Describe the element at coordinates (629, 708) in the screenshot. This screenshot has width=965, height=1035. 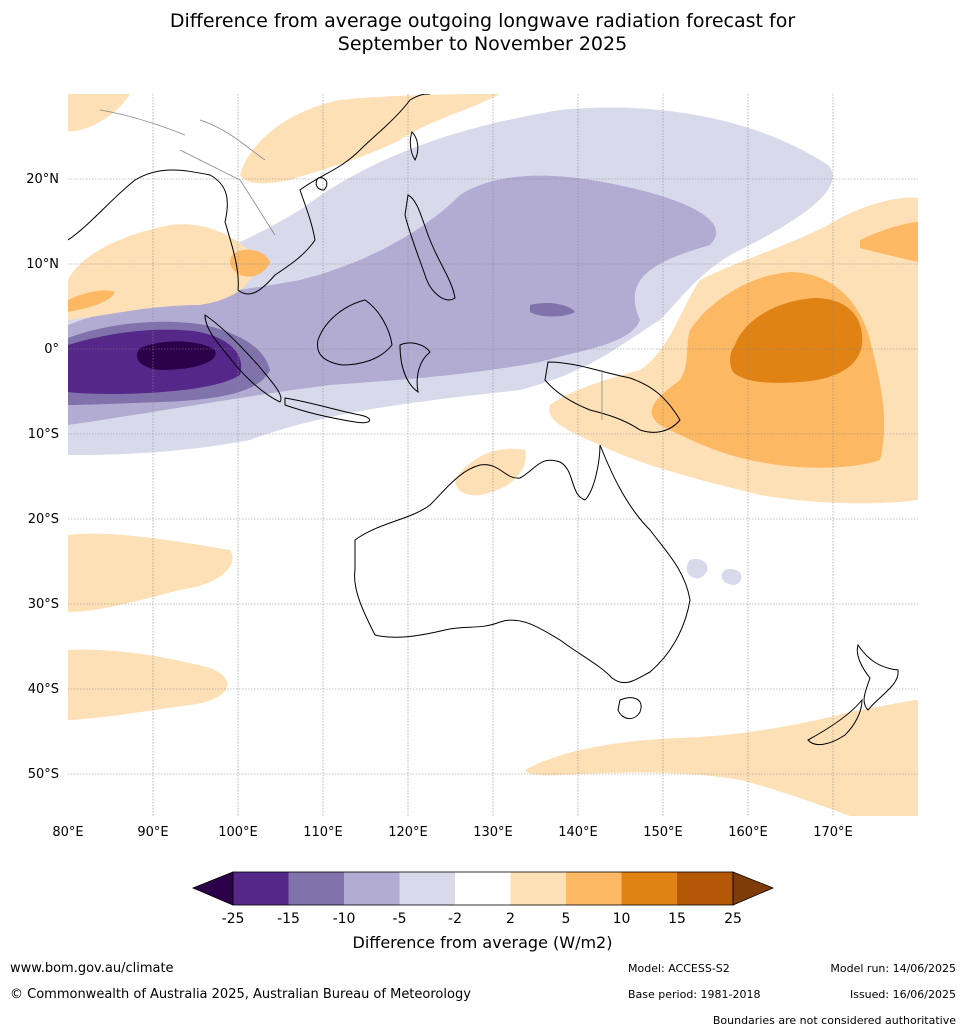
I see `tasmania-coastline` at that location.